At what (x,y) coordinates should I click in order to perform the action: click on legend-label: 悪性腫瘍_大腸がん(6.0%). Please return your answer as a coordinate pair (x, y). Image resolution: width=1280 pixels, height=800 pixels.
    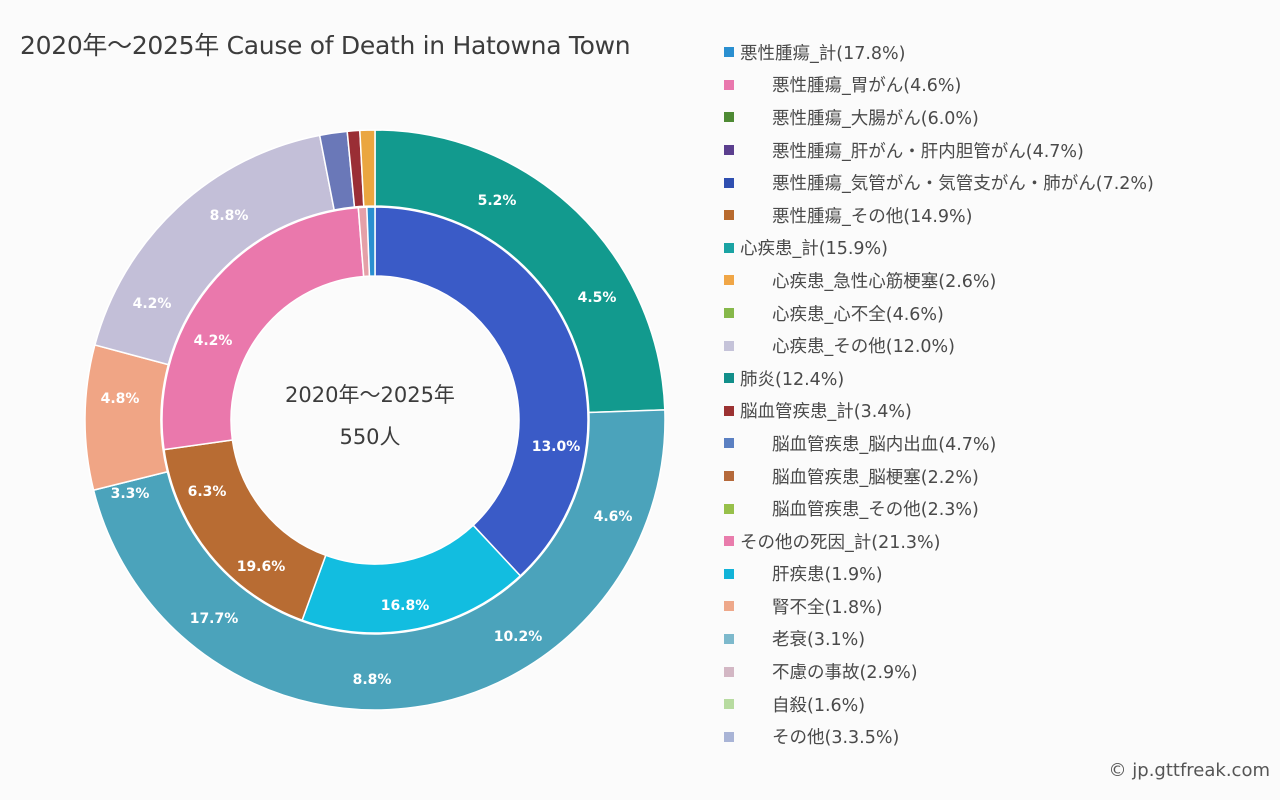
    Looking at the image, I should click on (875, 118).